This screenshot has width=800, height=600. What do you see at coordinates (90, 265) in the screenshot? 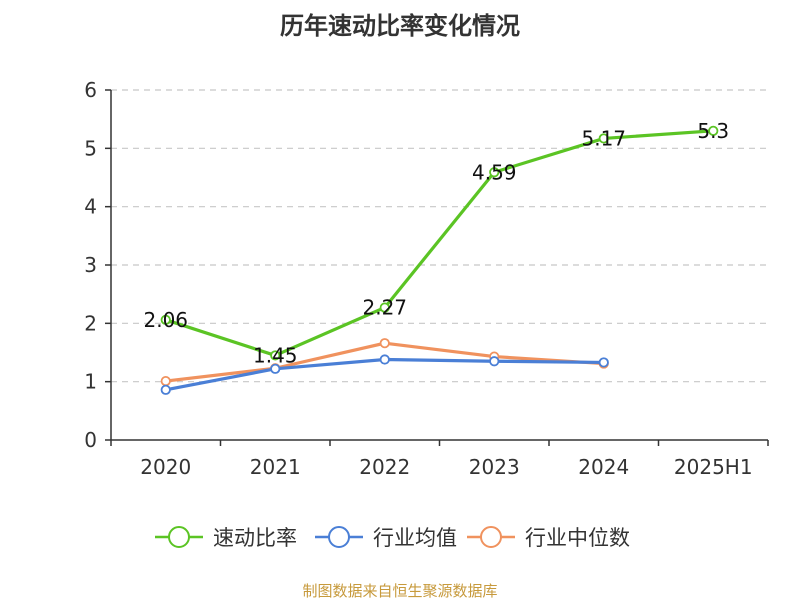
I see `y-tick-label: 3` at bounding box center [90, 265].